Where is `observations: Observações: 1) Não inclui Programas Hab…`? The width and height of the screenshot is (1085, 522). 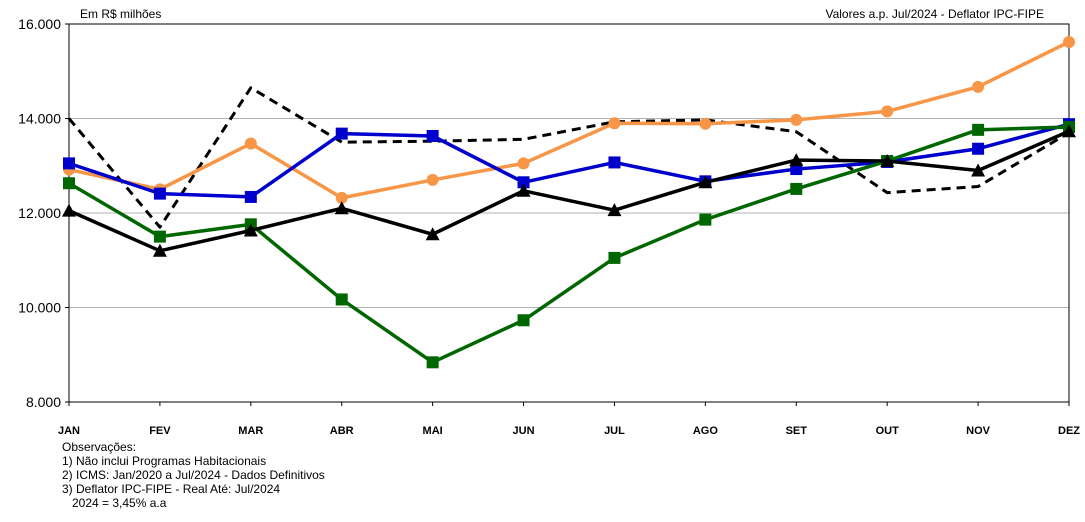 observations: Observações: 1) Não inclui Programas Hab… is located at coordinates (193, 475).